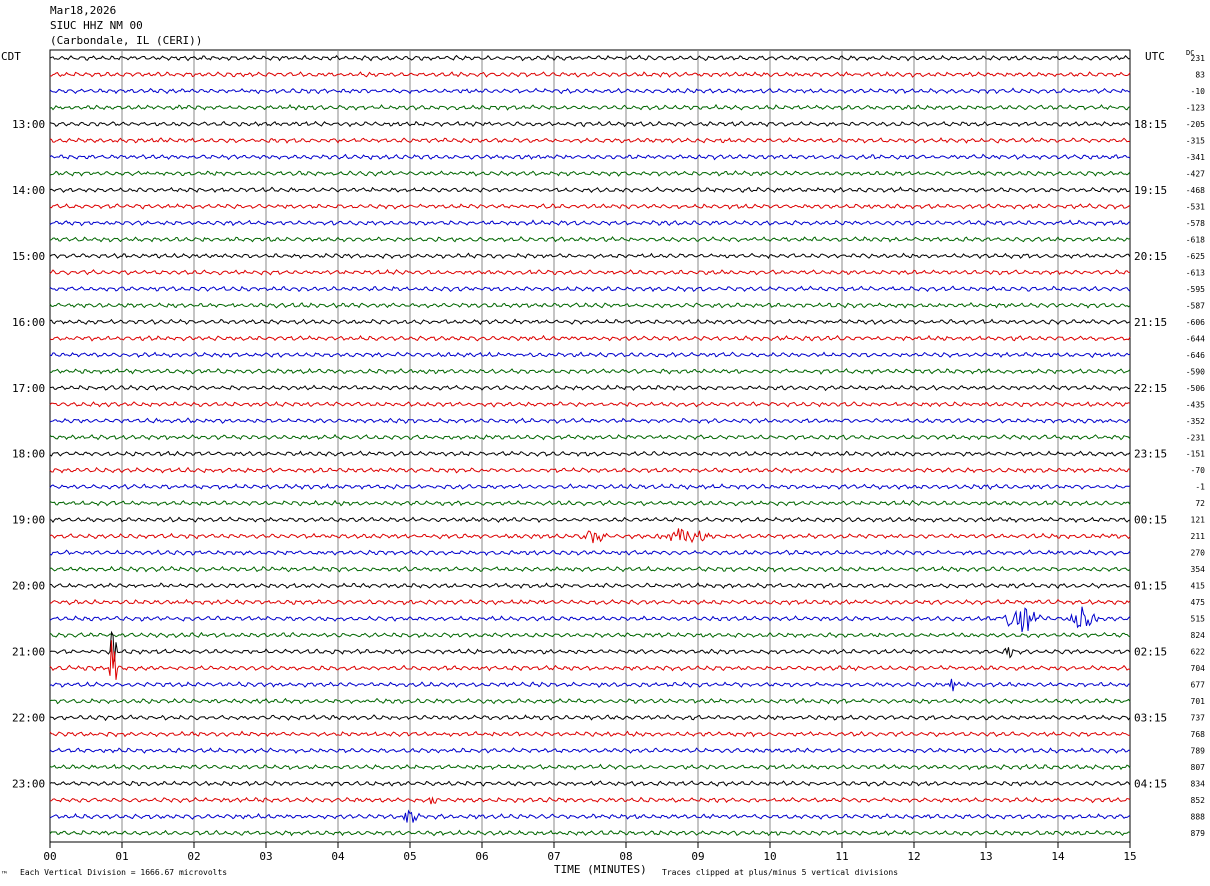  Describe the element at coordinates (1150, 652) in the screenshot. I see `right-time-label: 02:15` at that location.